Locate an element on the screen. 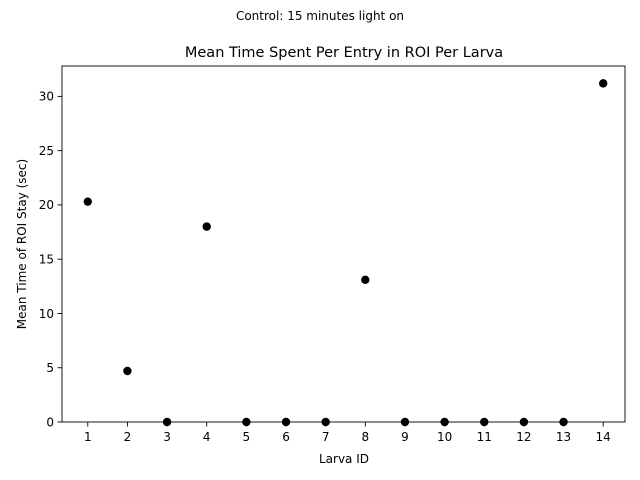  x-tick-label: 4 is located at coordinates (207, 437).